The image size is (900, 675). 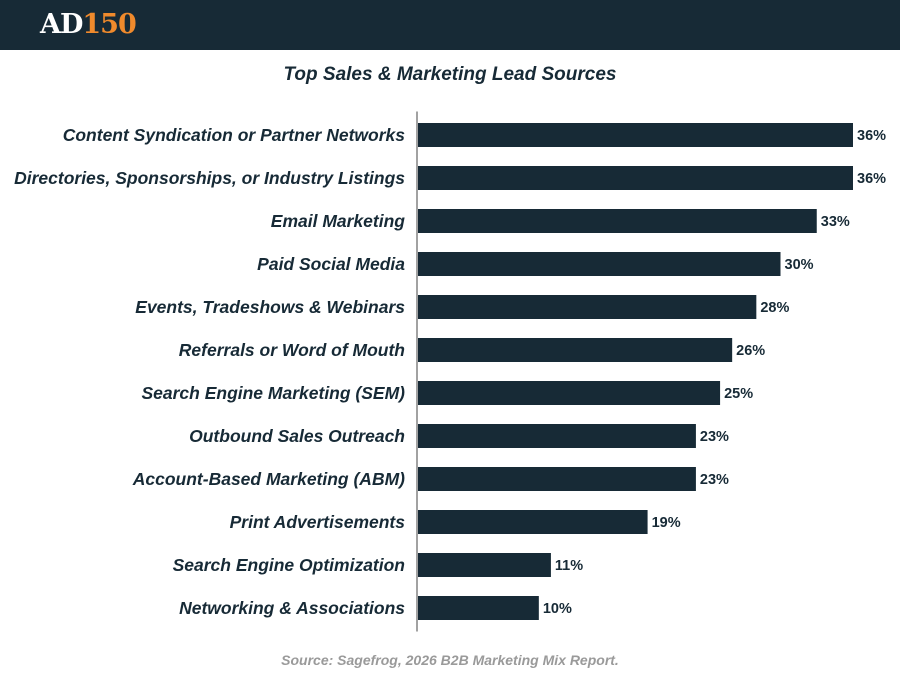 What do you see at coordinates (666, 523) in the screenshot?
I see `value-label: 19%` at bounding box center [666, 523].